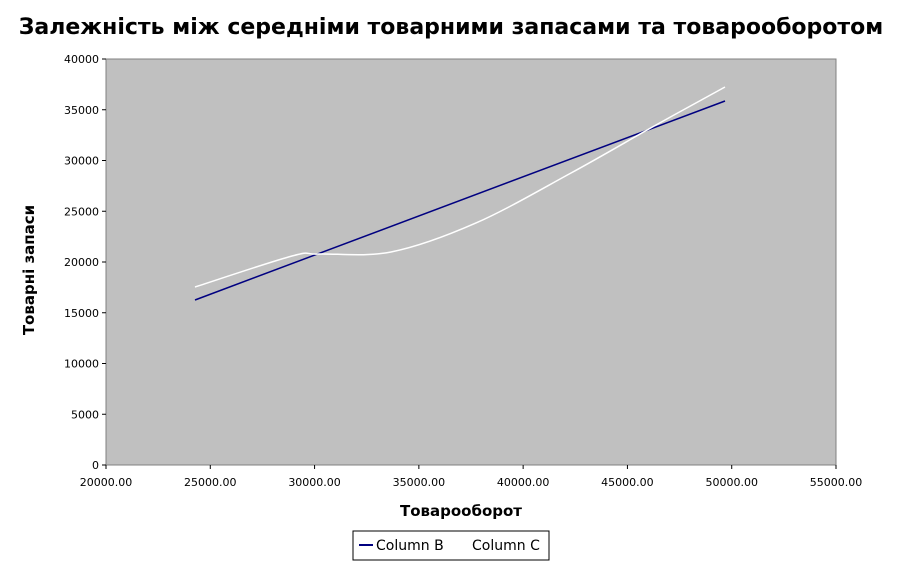 This screenshot has width=903, height=572. I want to click on x-tick-label: 40000.00, so click(523, 482).